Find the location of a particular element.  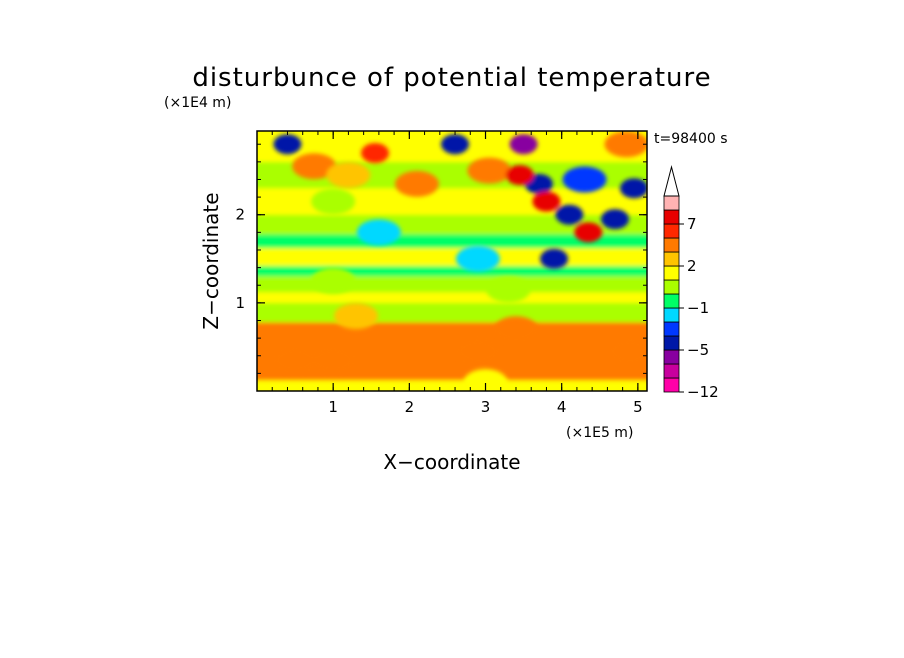

y-tick-label: 1 is located at coordinates (240, 303).